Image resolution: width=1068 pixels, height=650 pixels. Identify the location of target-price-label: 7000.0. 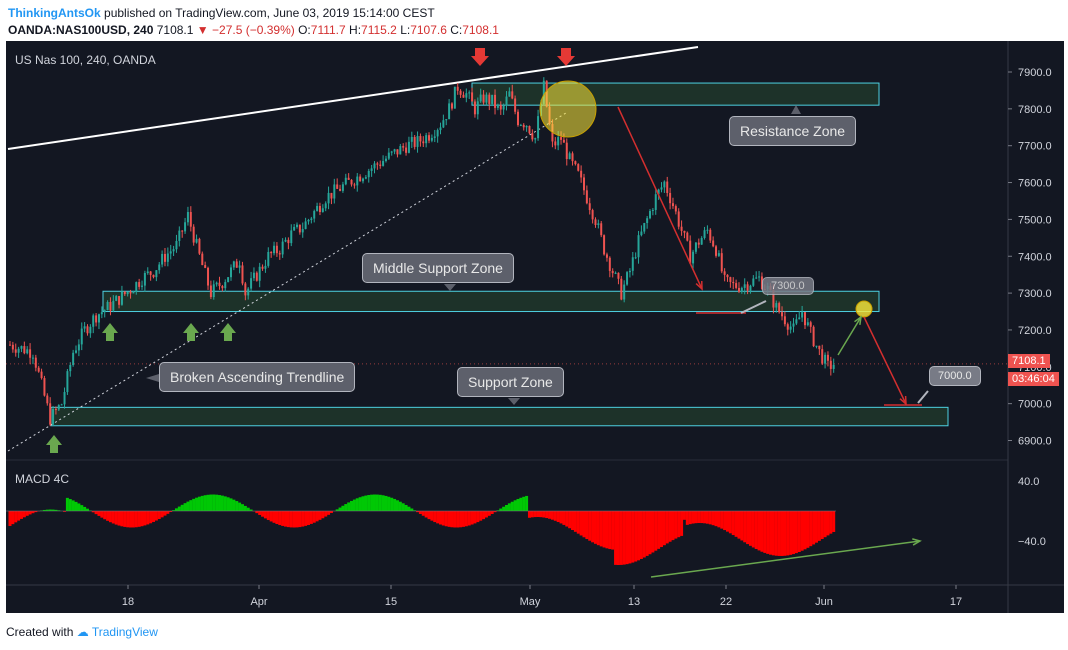
(955, 376).